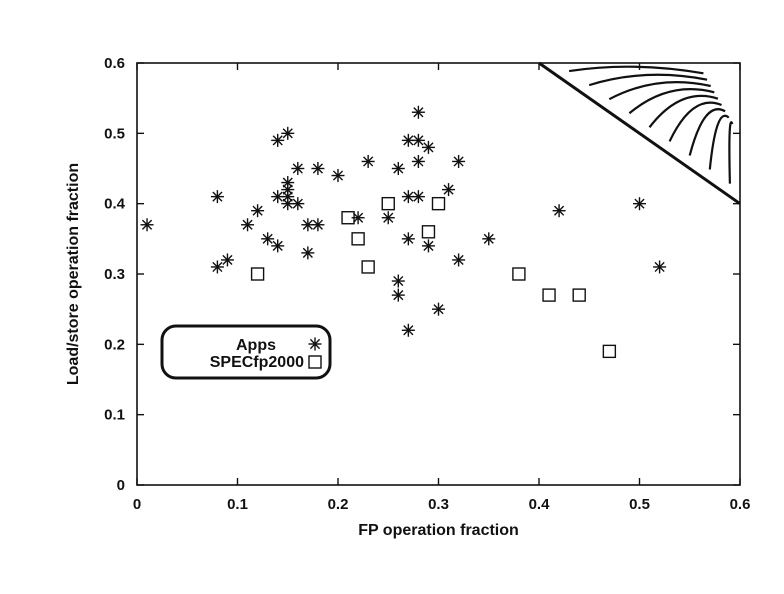 The height and width of the screenshot is (594, 784). I want to click on x-axis-label: FP operation fraction, so click(438, 530).